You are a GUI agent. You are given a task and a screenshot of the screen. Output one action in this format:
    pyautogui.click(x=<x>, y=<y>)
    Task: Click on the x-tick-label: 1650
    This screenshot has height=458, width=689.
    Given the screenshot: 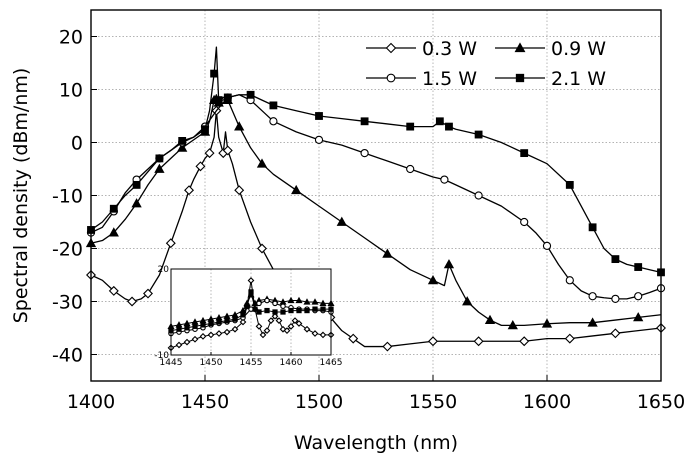 What is the action you would take?
    pyautogui.click(x=661, y=402)
    